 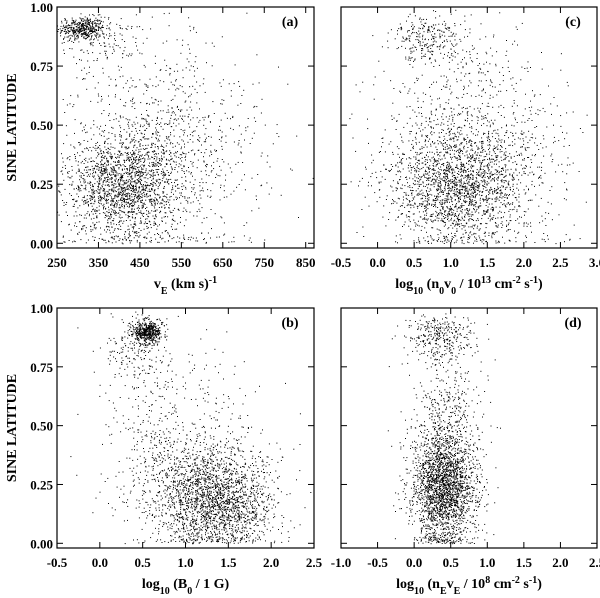 I want to click on x-tick-label: 650, so click(x=223, y=262).